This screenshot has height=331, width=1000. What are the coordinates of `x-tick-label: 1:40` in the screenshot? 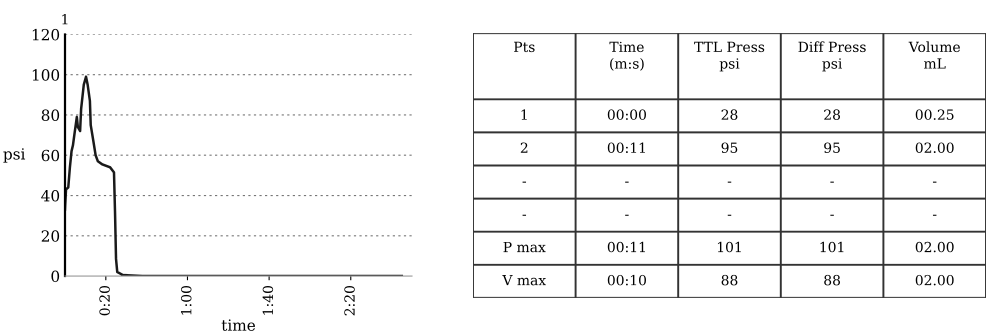 It's located at (268, 300).